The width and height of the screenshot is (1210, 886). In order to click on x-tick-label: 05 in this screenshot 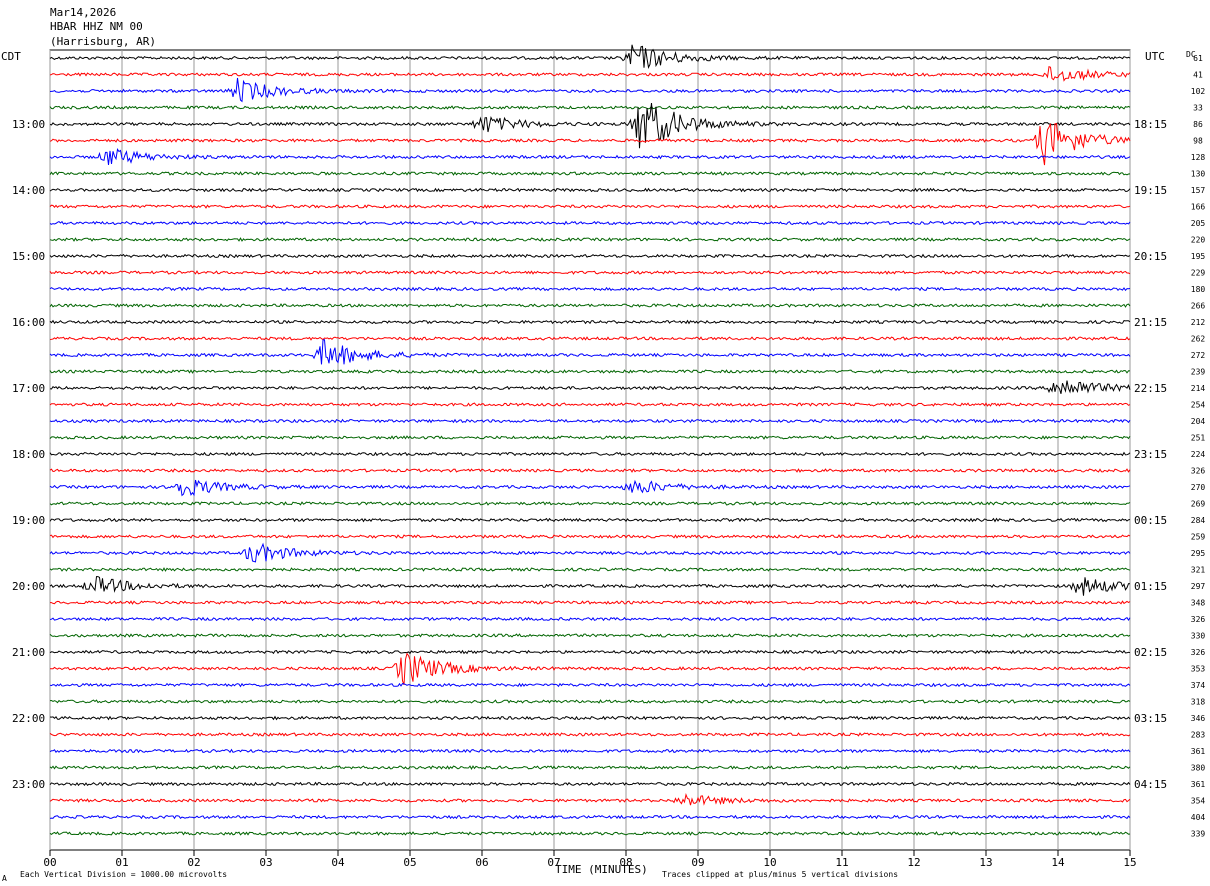, I will do `click(409, 862)`.